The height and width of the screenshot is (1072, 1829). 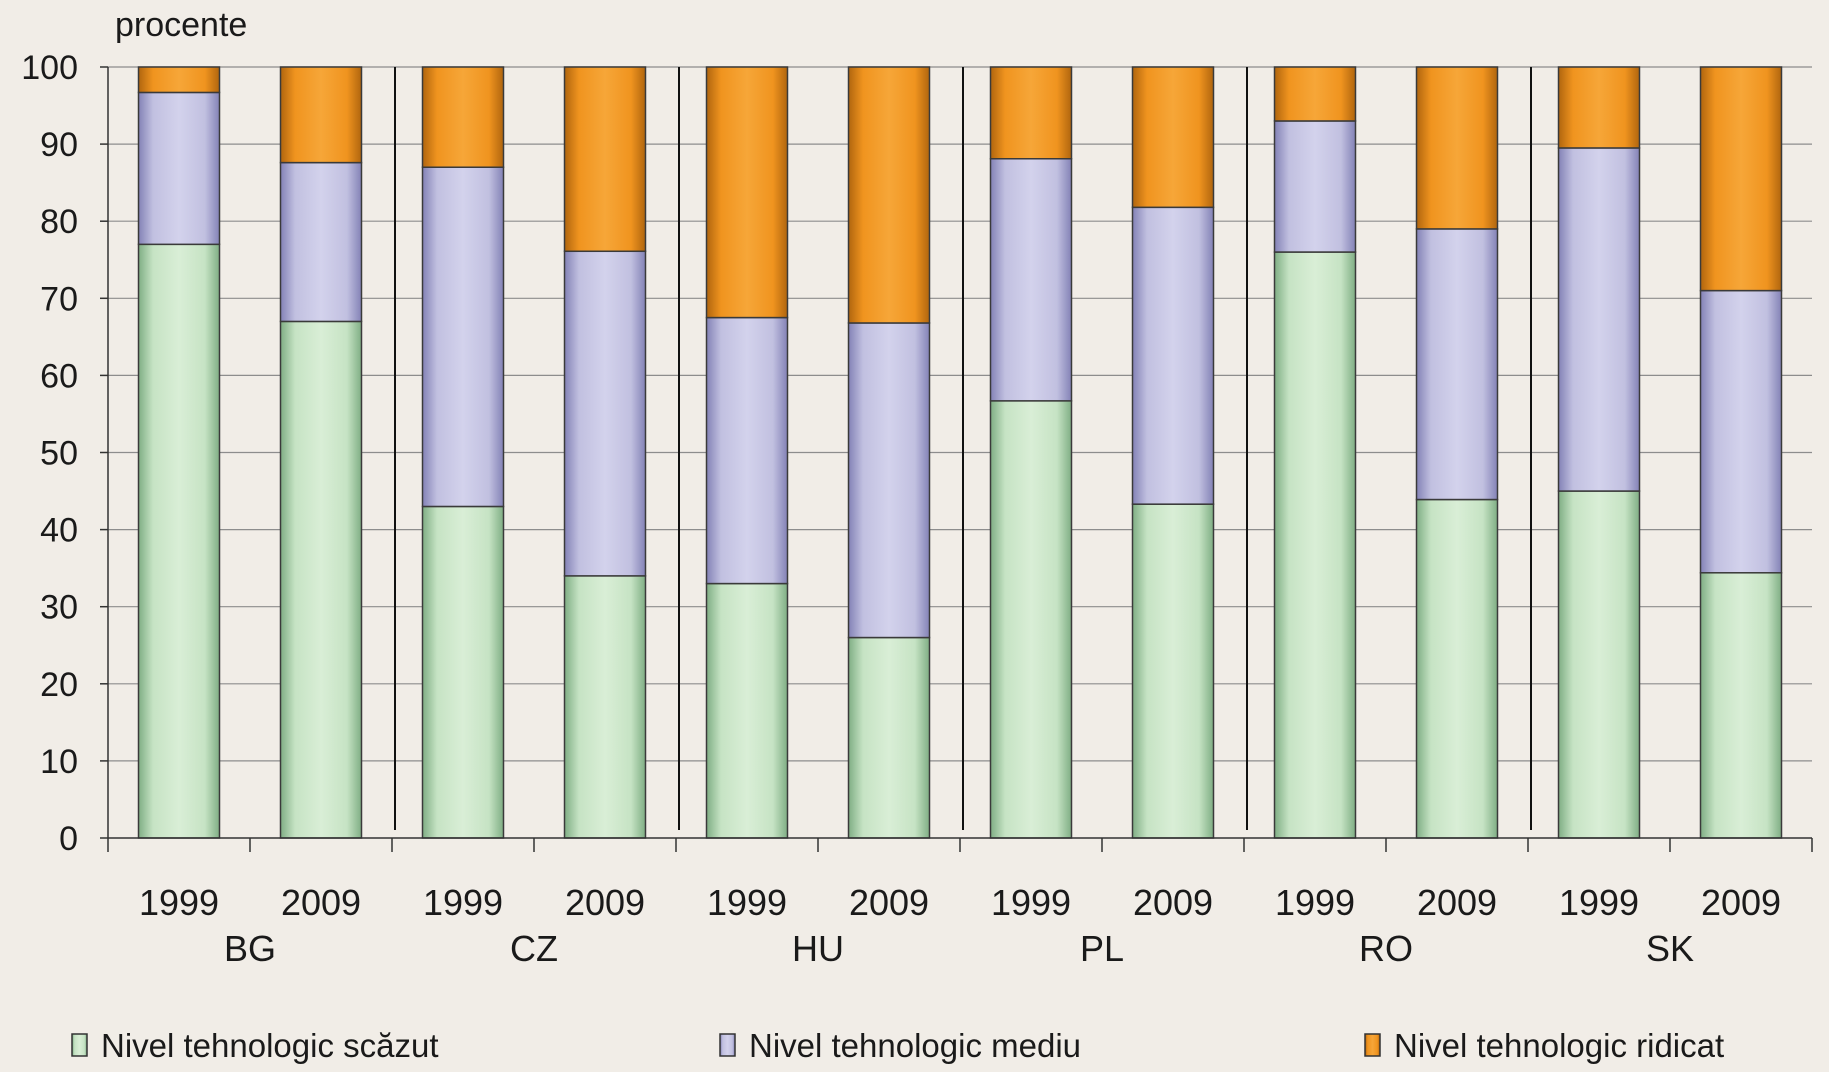 What do you see at coordinates (915, 1045) in the screenshot?
I see `legend-label: Nivel tehnologic mediu` at bounding box center [915, 1045].